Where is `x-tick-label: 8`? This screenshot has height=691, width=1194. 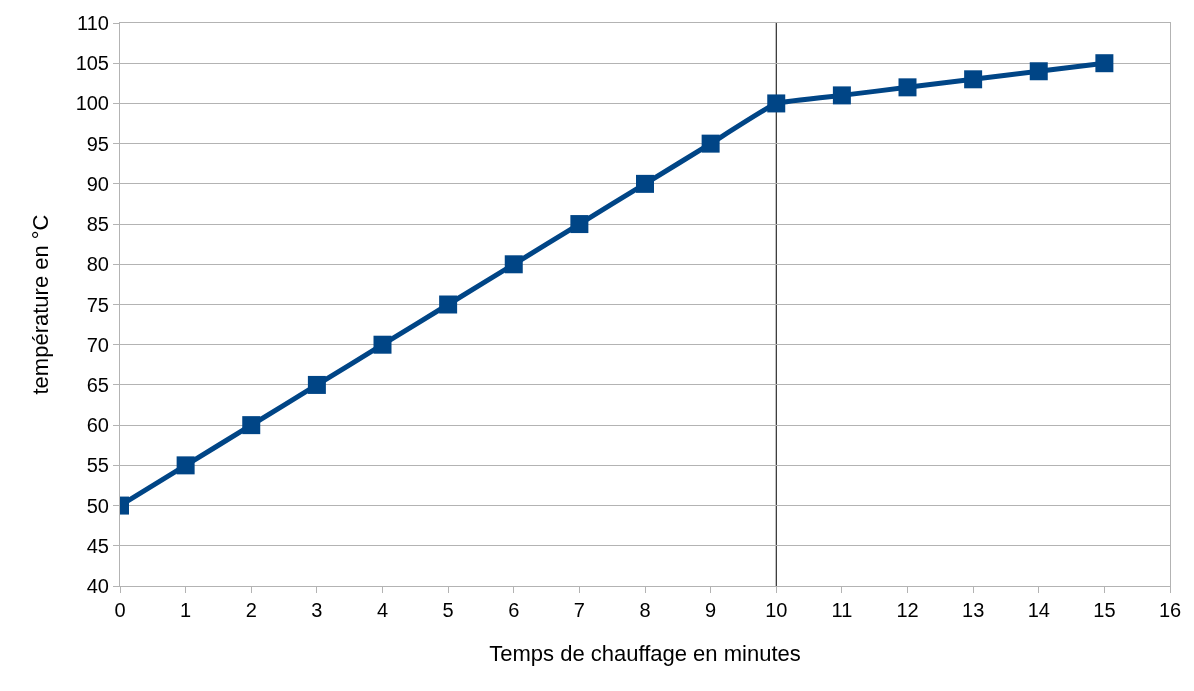 x-tick-label: 8 is located at coordinates (645, 610).